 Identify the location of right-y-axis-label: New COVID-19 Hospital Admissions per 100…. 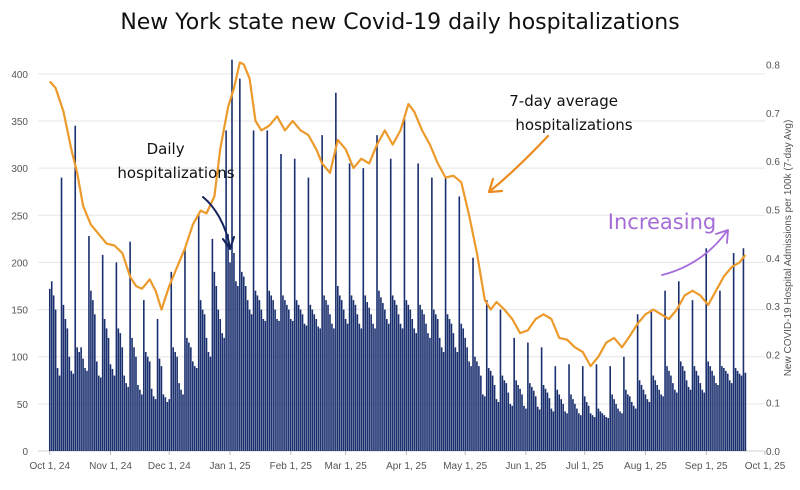
(788, 248).